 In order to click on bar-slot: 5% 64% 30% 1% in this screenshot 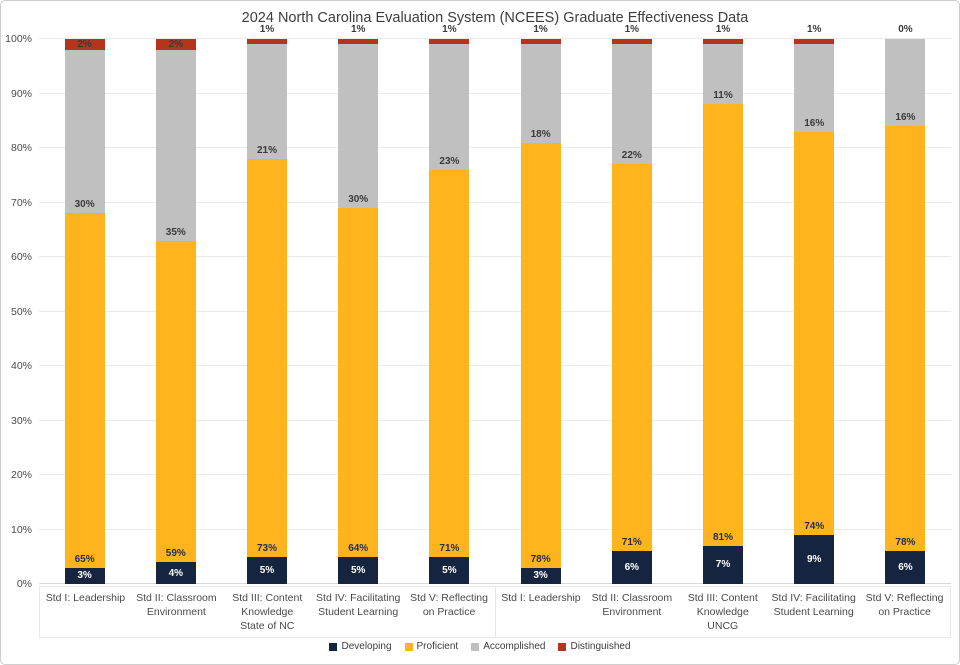, I will do `click(358, 304)`.